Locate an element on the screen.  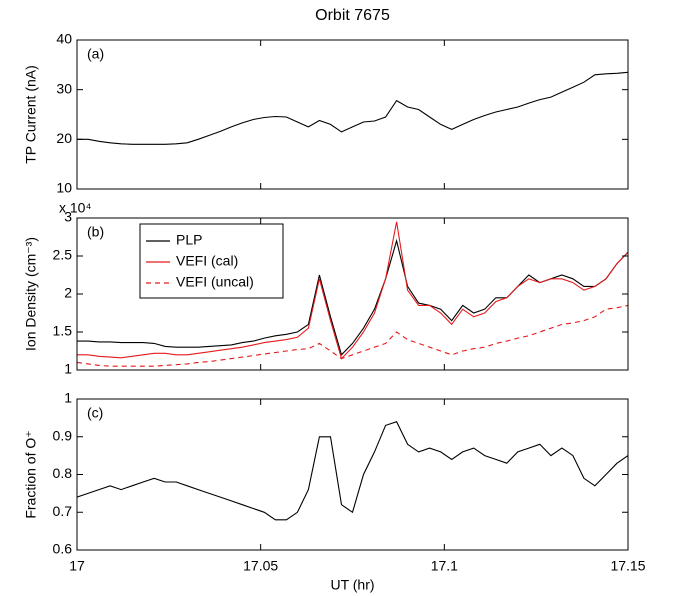
y-tick-label: 40 is located at coordinates (64, 39).